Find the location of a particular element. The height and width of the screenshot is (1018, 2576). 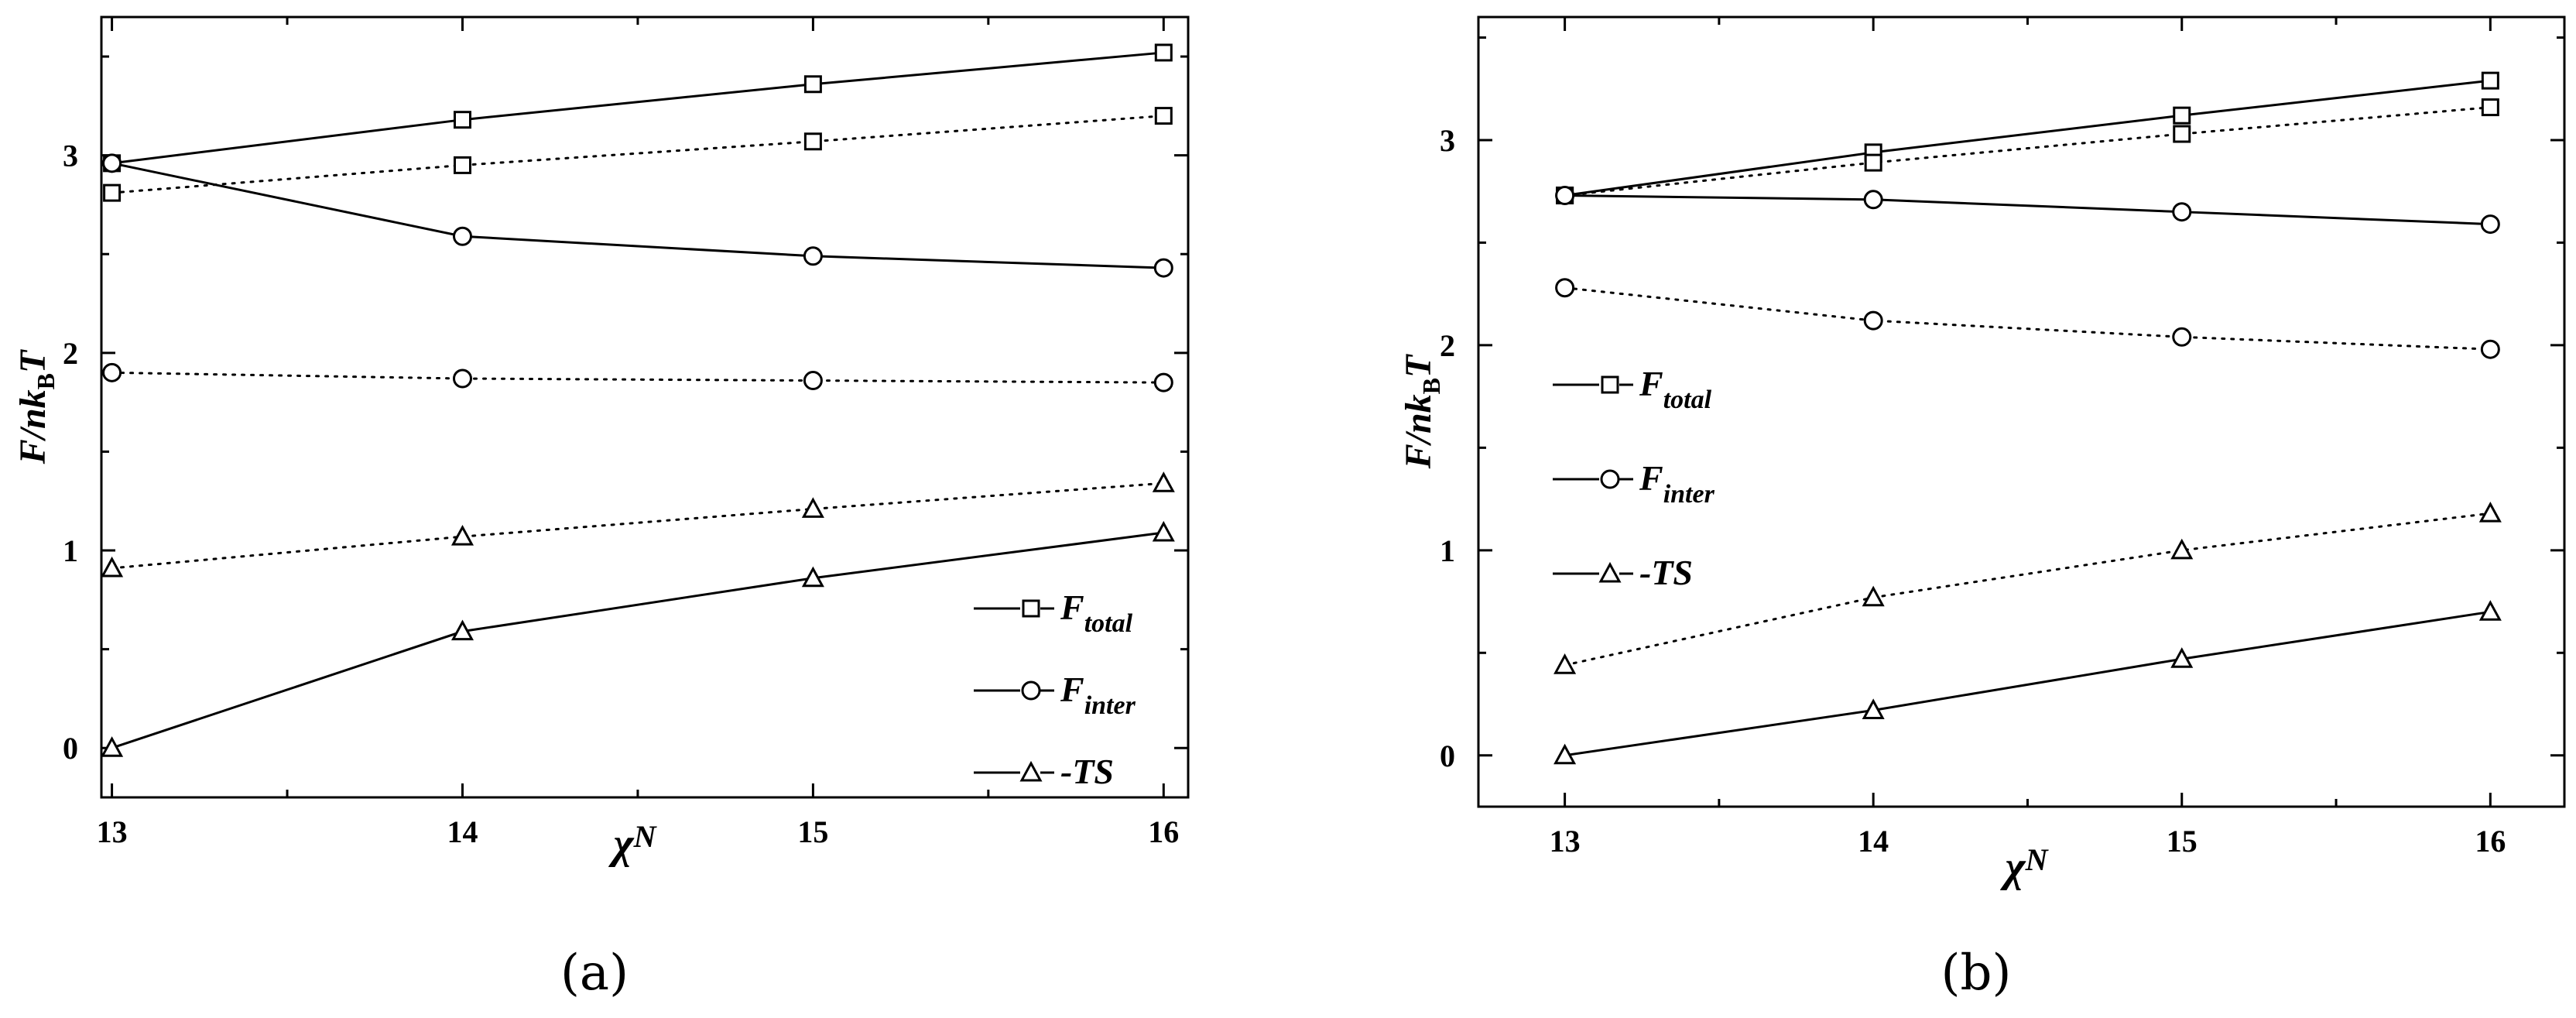

x-tick-label: 14 is located at coordinates (1873, 841).